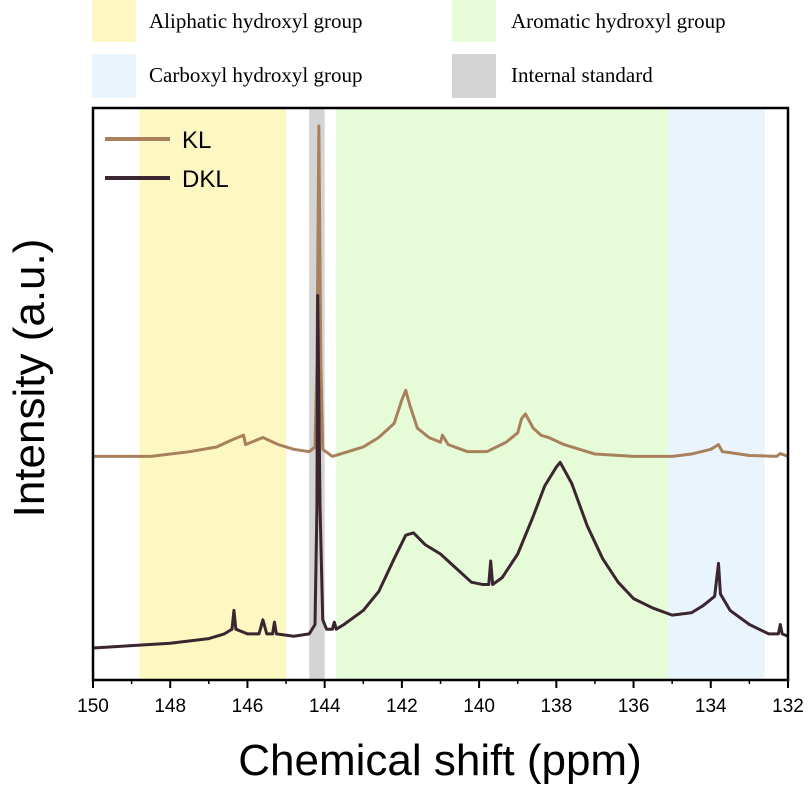 The image size is (808, 791). Describe the element at coordinates (711, 706) in the screenshot. I see `x-tick-label: 134` at that location.